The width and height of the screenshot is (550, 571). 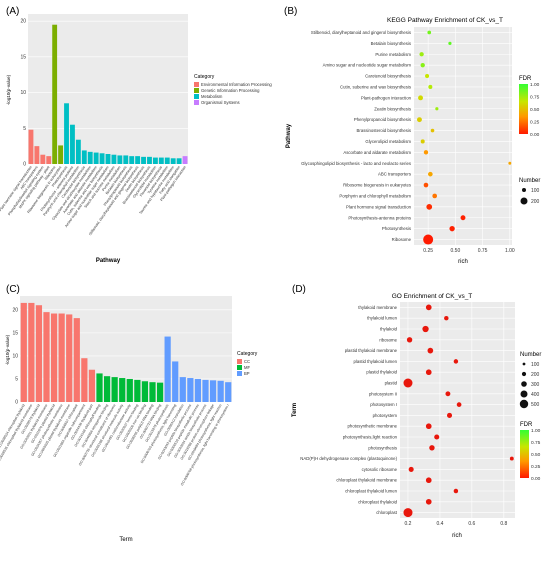 I want to click on panel-b-y-axis-label: Pathway, so click(x=289, y=135).